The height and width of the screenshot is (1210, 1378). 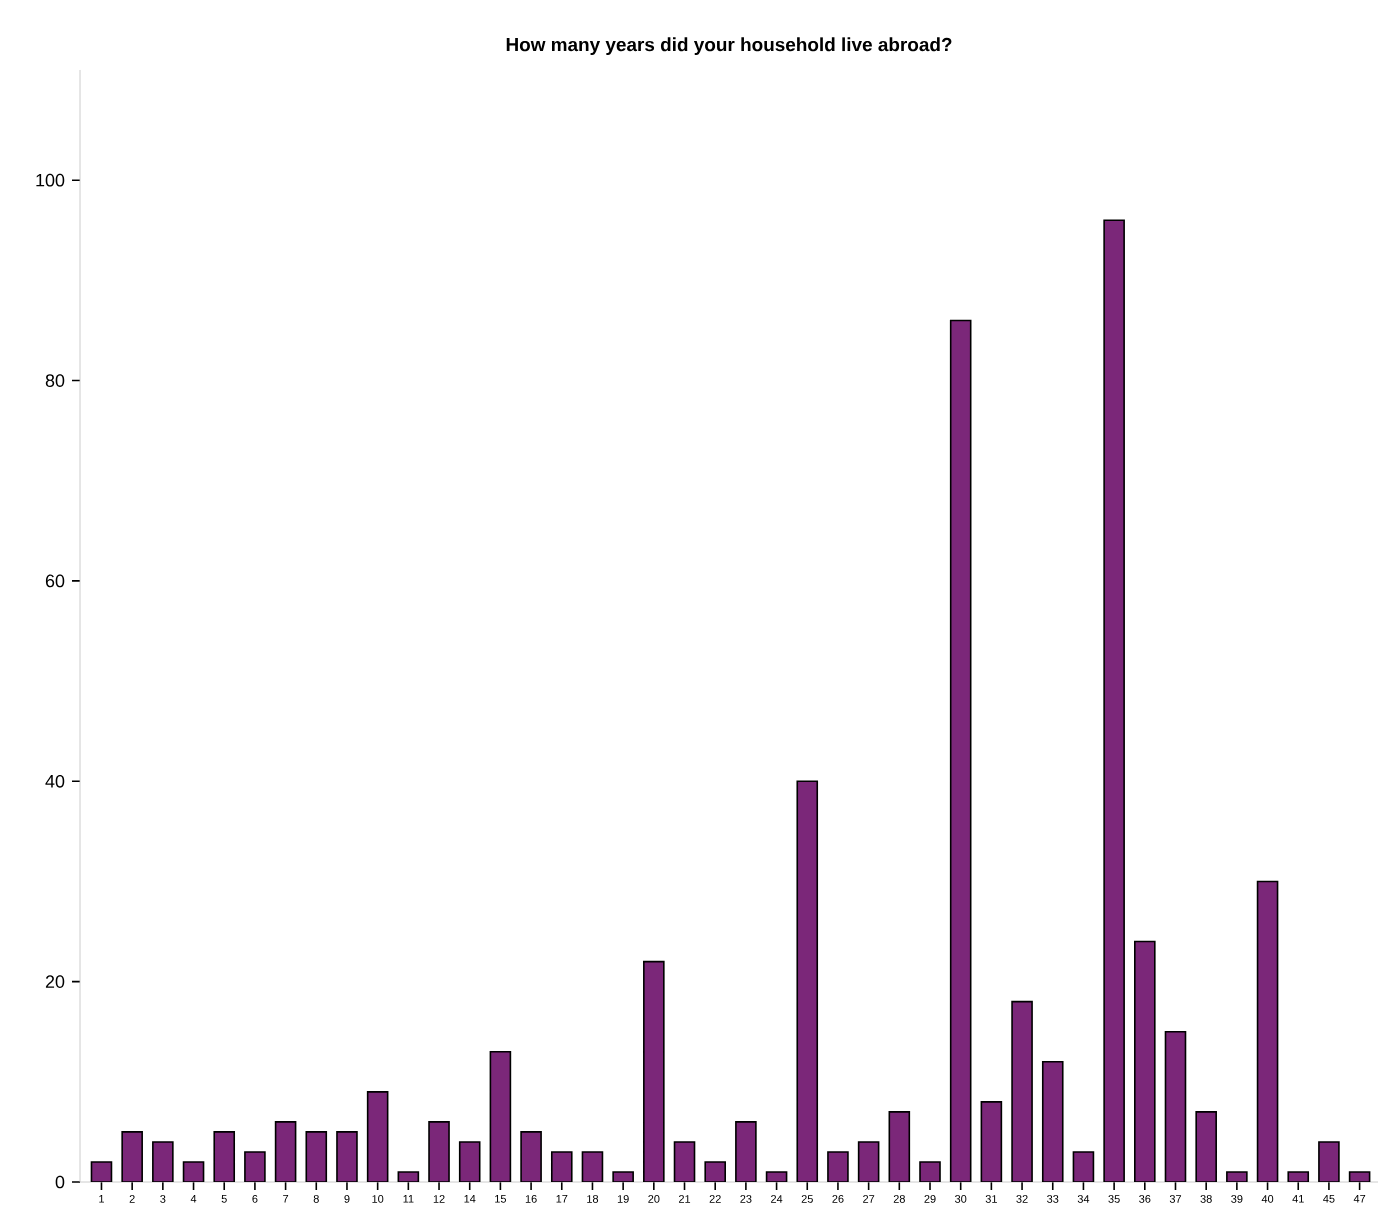 I want to click on y-tick-label: 100, so click(x=50, y=180).